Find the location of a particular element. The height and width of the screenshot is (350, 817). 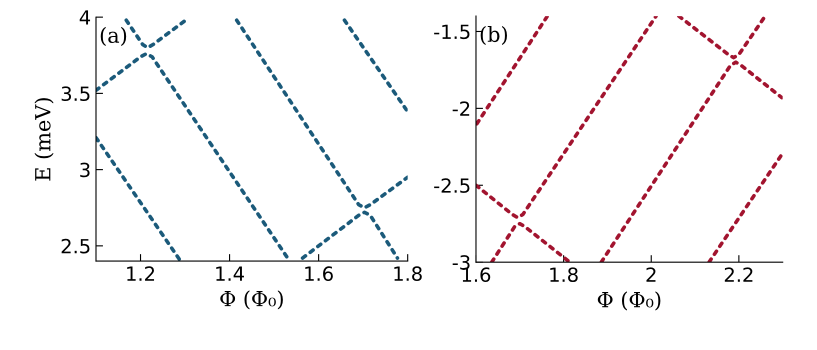

y-tick-label: 2.5 is located at coordinates (76, 246).